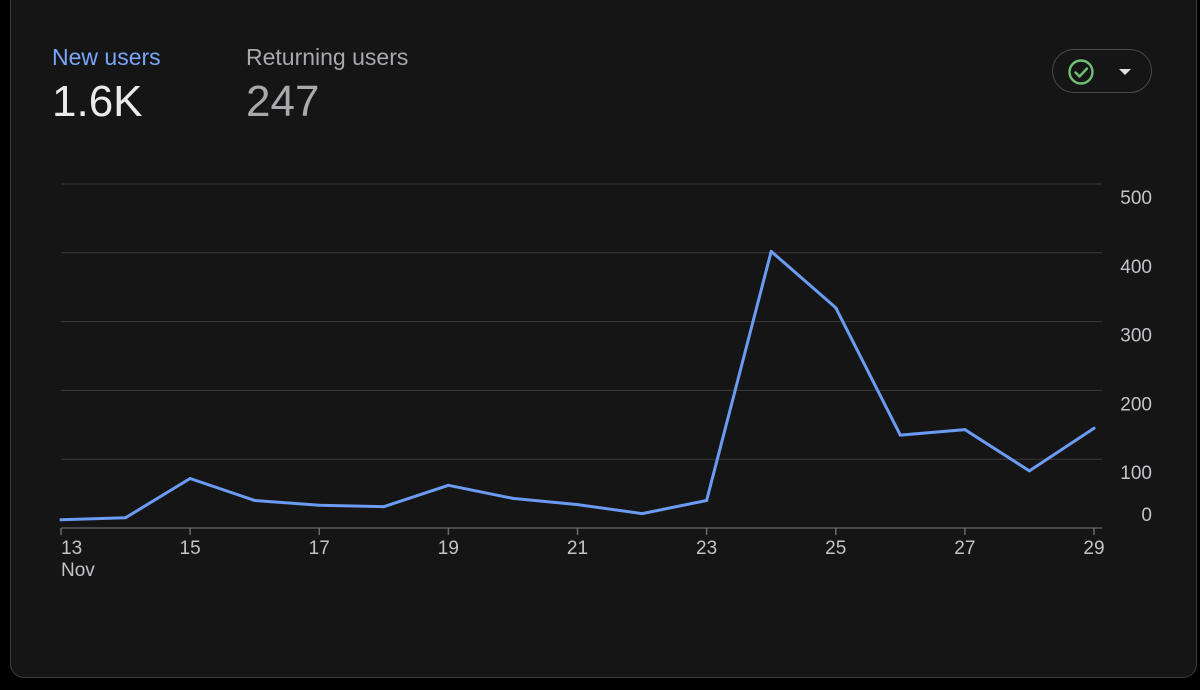  Describe the element at coordinates (106, 57) in the screenshot. I see `tab-new-users-label: New users` at that location.